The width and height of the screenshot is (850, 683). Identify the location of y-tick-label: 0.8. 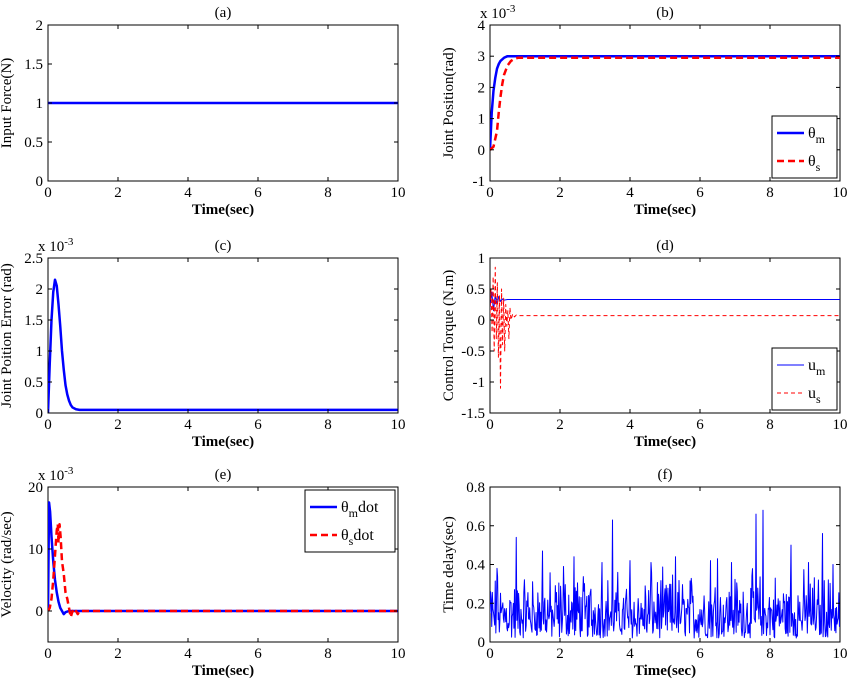
(475, 488).